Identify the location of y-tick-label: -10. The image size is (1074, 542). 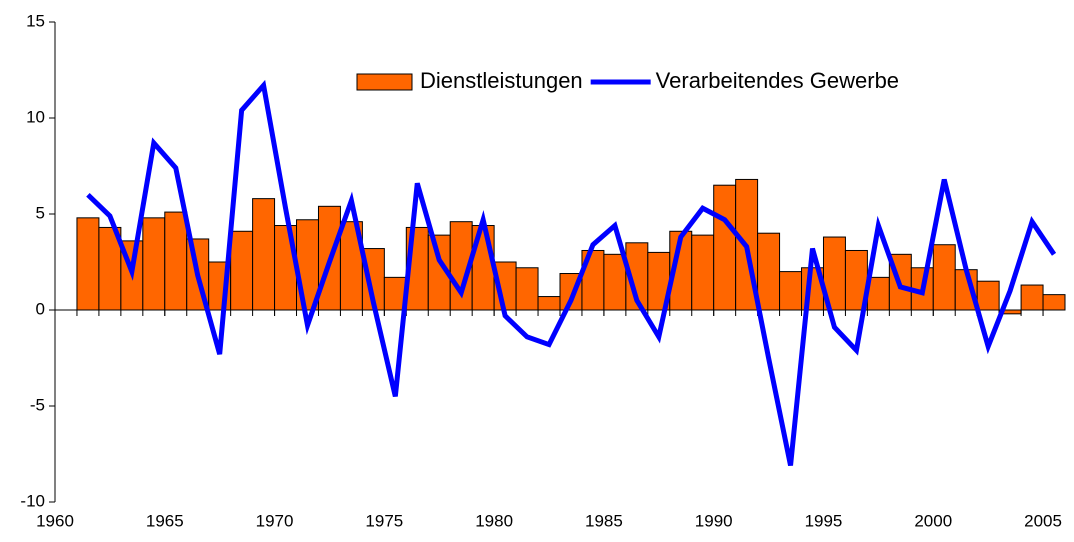
(32, 500).